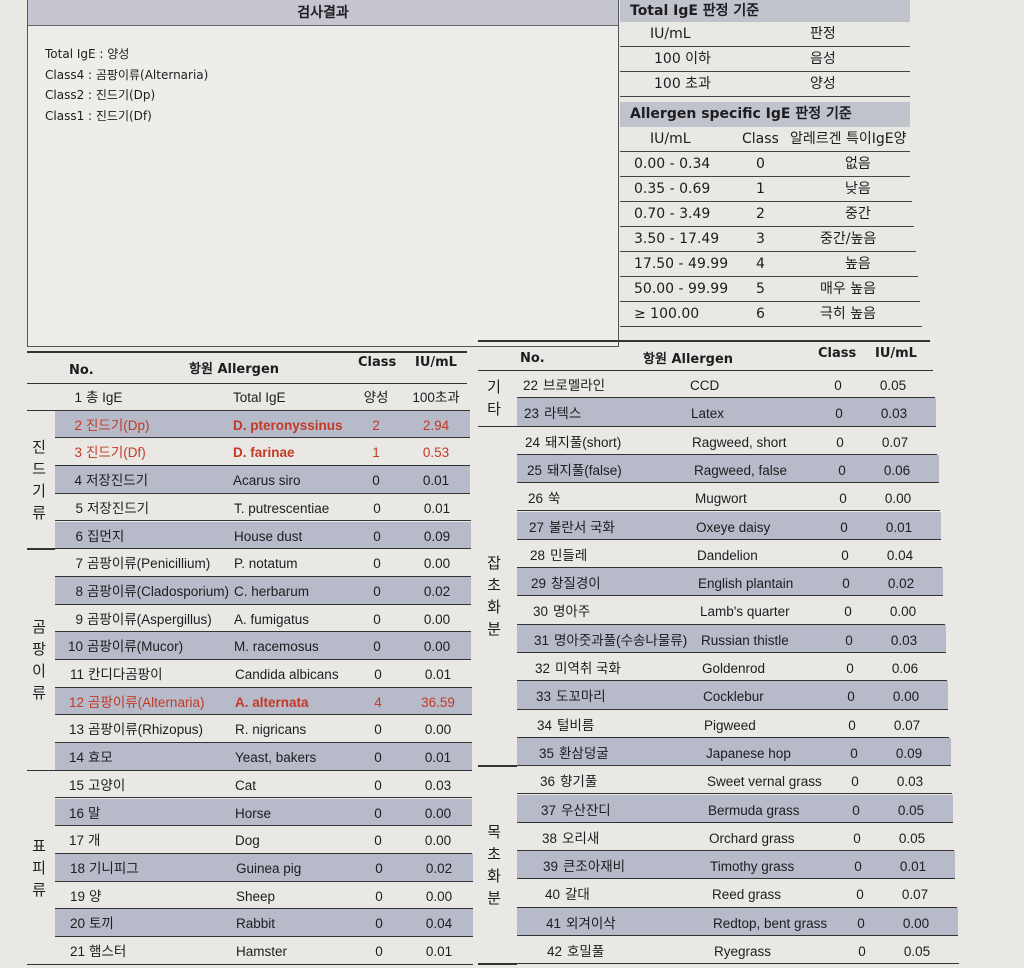 Image resolution: width=1024 pixels, height=968 pixels. I want to click on allergen-latin-name: Bermuda grass, so click(754, 810).